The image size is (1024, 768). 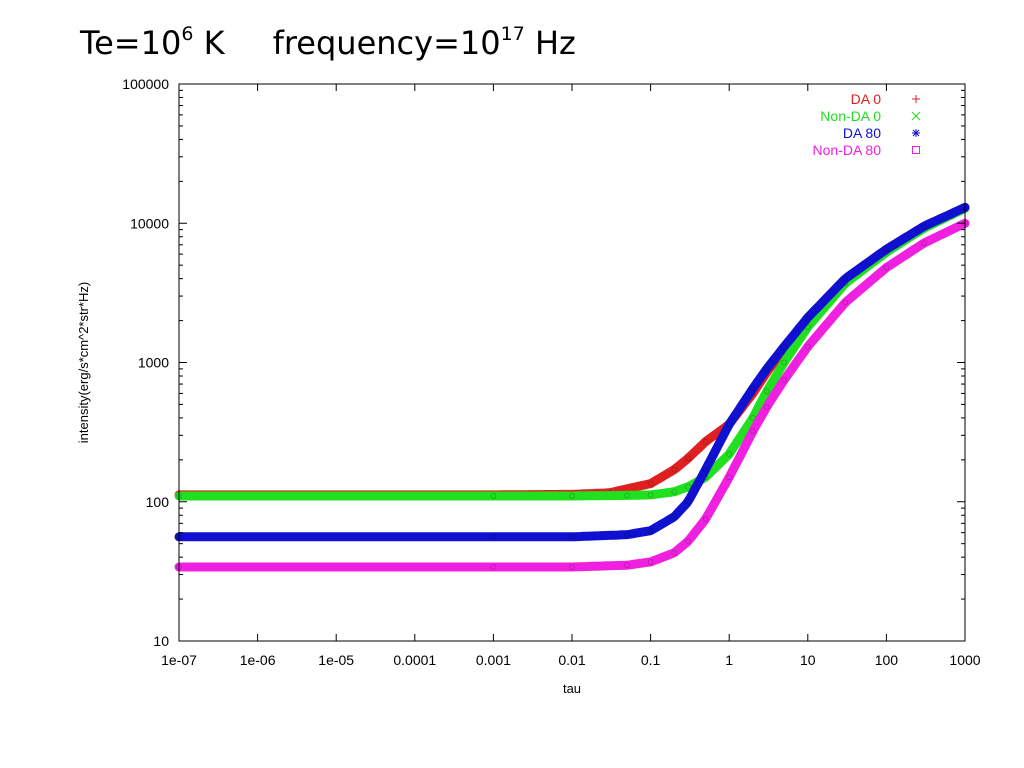 What do you see at coordinates (424, 42) in the screenshot?
I see `frequency-label: frequency=1017 Hz` at bounding box center [424, 42].